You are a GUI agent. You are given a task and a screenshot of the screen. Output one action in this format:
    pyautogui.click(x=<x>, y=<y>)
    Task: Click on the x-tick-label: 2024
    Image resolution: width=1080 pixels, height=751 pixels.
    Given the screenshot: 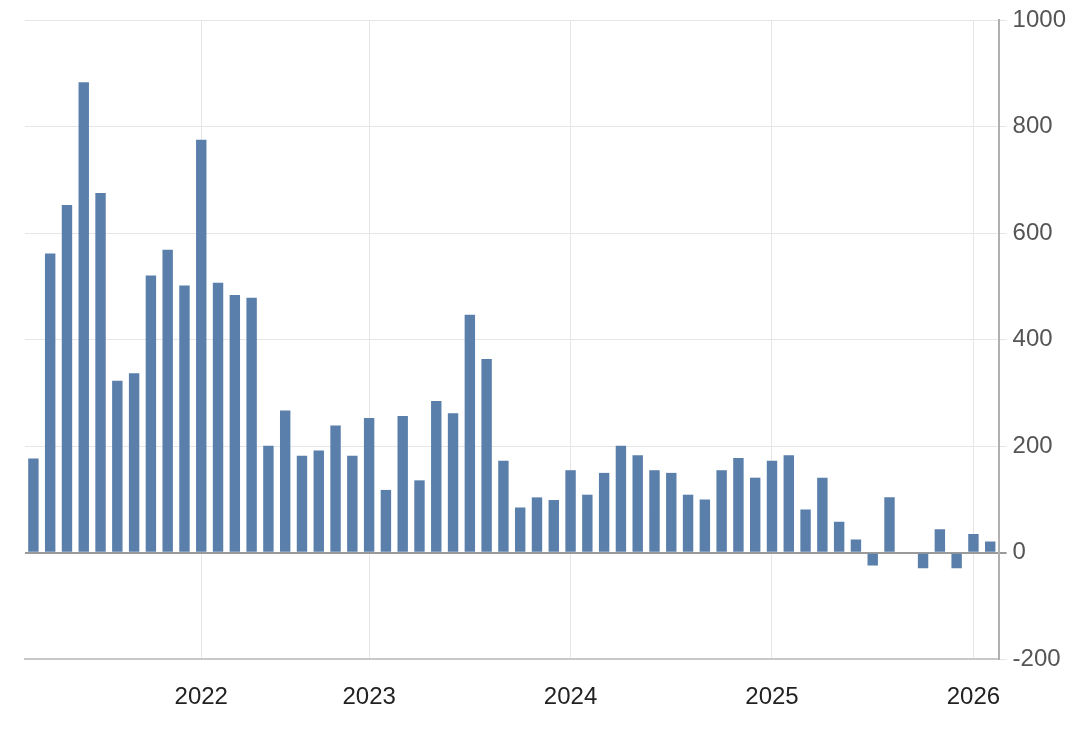 What is the action you would take?
    pyautogui.click(x=570, y=696)
    